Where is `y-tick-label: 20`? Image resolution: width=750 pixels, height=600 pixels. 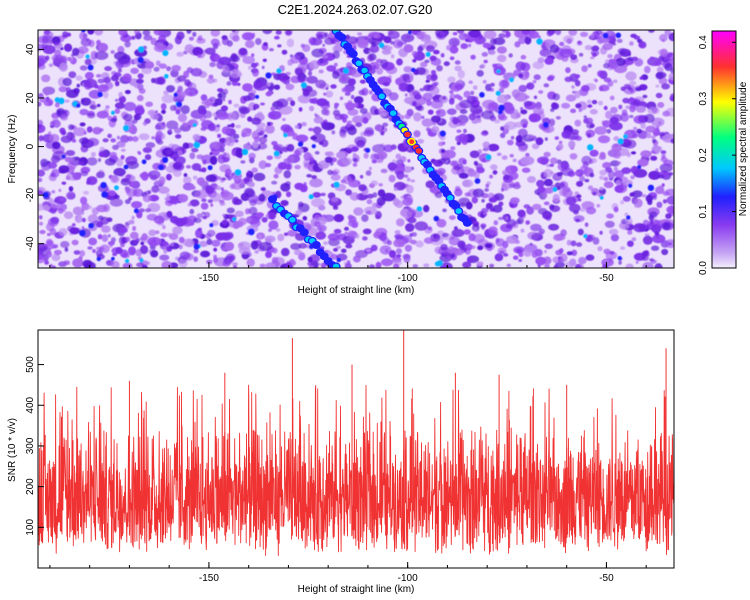 y-tick-label: 20 is located at coordinates (30, 98).